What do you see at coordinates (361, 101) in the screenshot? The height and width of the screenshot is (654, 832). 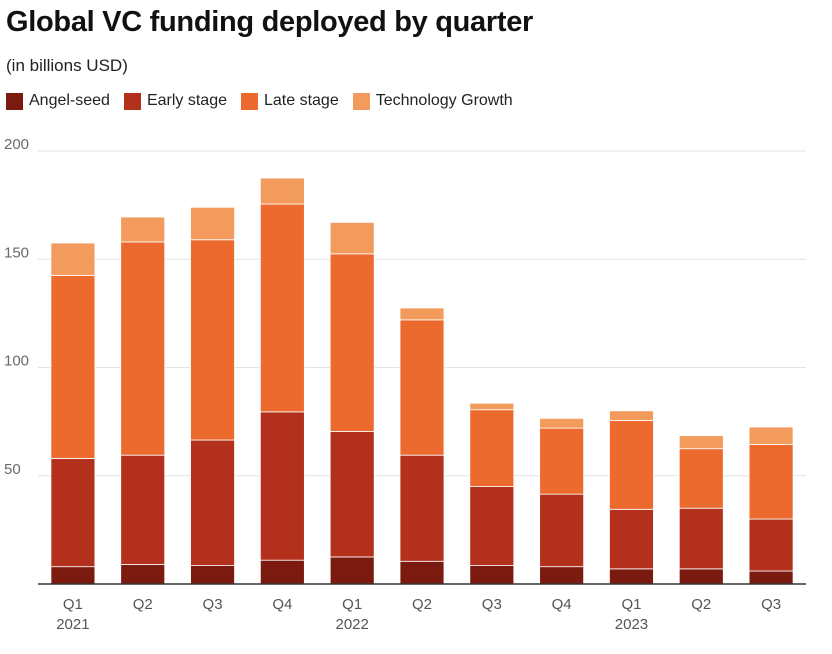 I see `legend-swatch-technology-growth` at bounding box center [361, 101].